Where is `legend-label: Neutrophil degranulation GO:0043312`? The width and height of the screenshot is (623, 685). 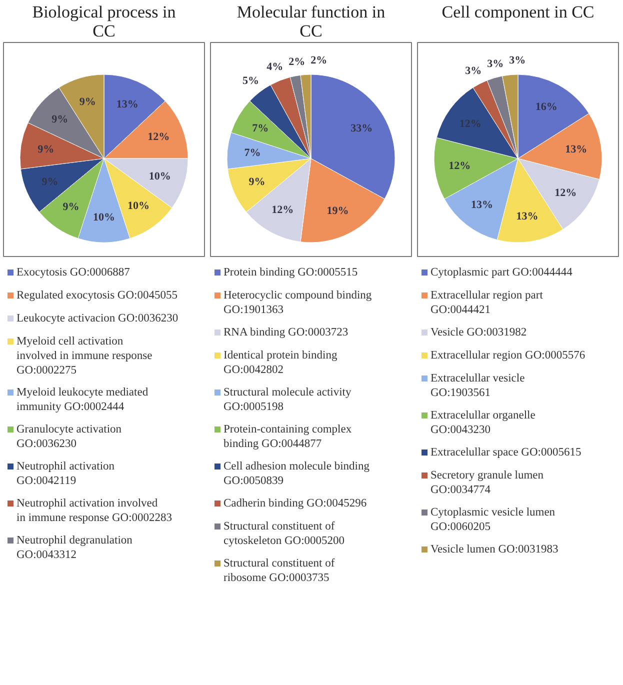
legend-label: Neutrophil degranulation GO:0043312 is located at coordinates (74, 547).